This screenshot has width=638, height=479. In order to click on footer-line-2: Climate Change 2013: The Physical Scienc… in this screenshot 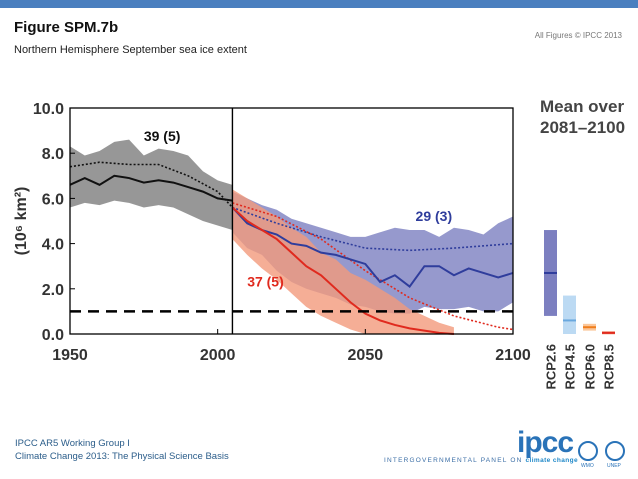, I will do `click(122, 456)`.